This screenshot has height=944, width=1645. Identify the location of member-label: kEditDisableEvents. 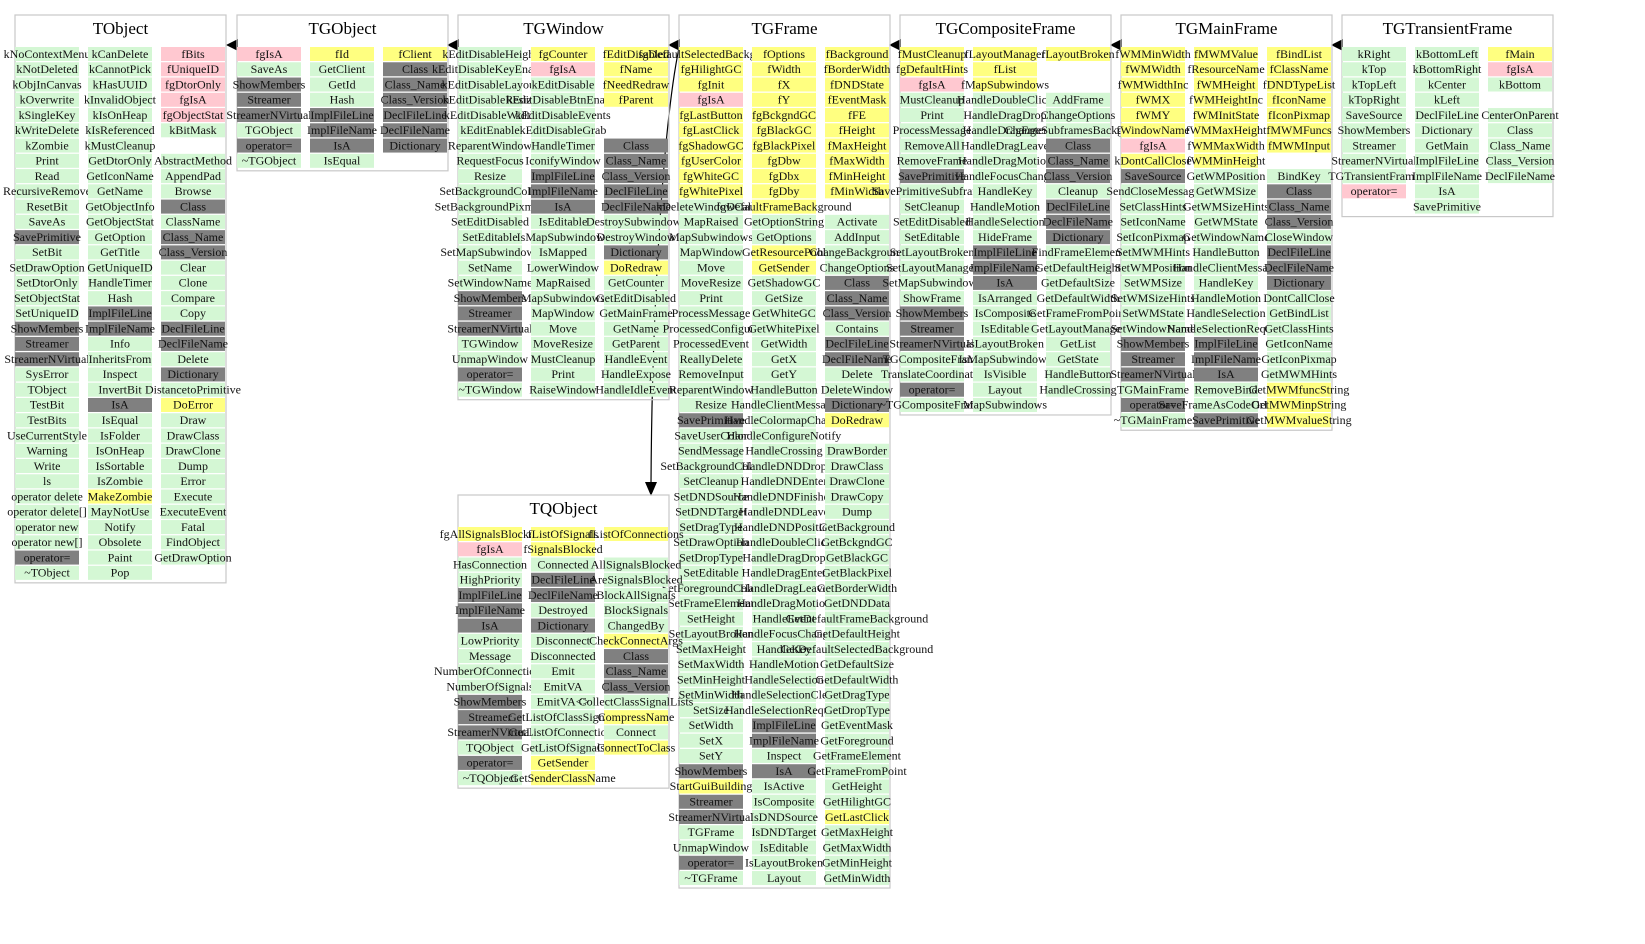
(563, 115).